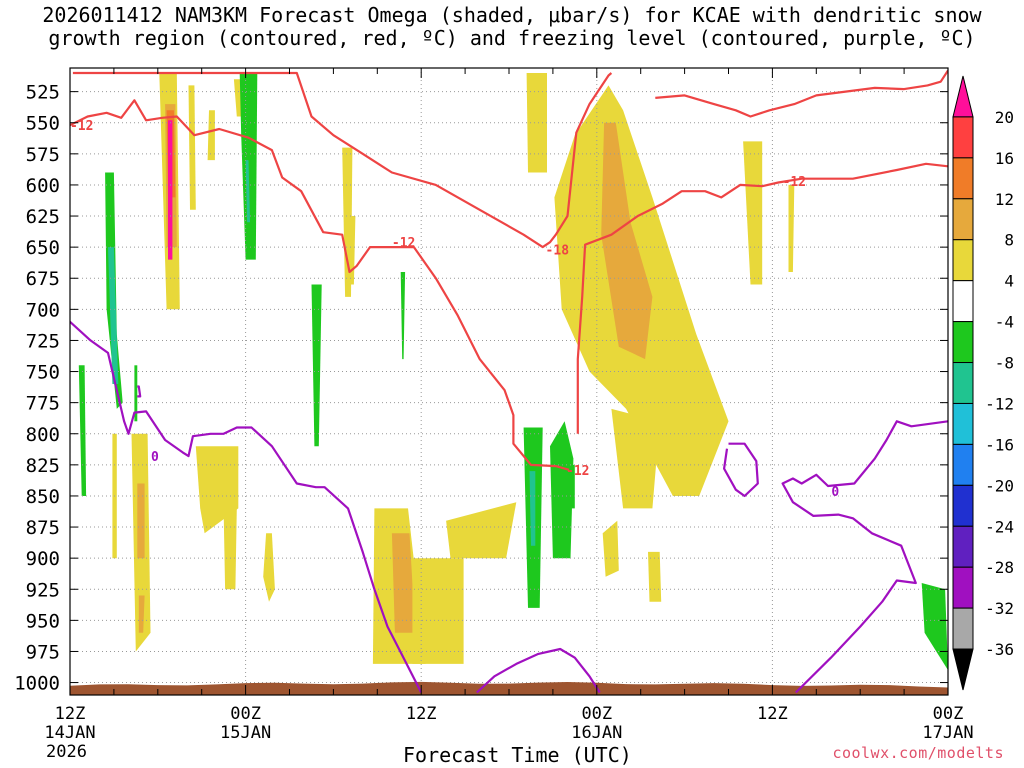  What do you see at coordinates (999, 567) in the screenshot?
I see `colorbar-label: -28` at bounding box center [999, 567].